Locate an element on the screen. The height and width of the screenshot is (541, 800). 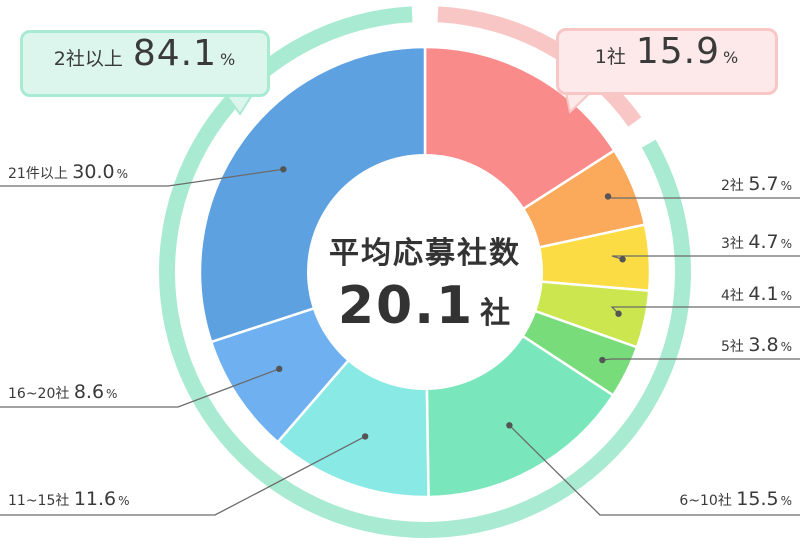
slice-category: 21件以上 is located at coordinates (40, 174).